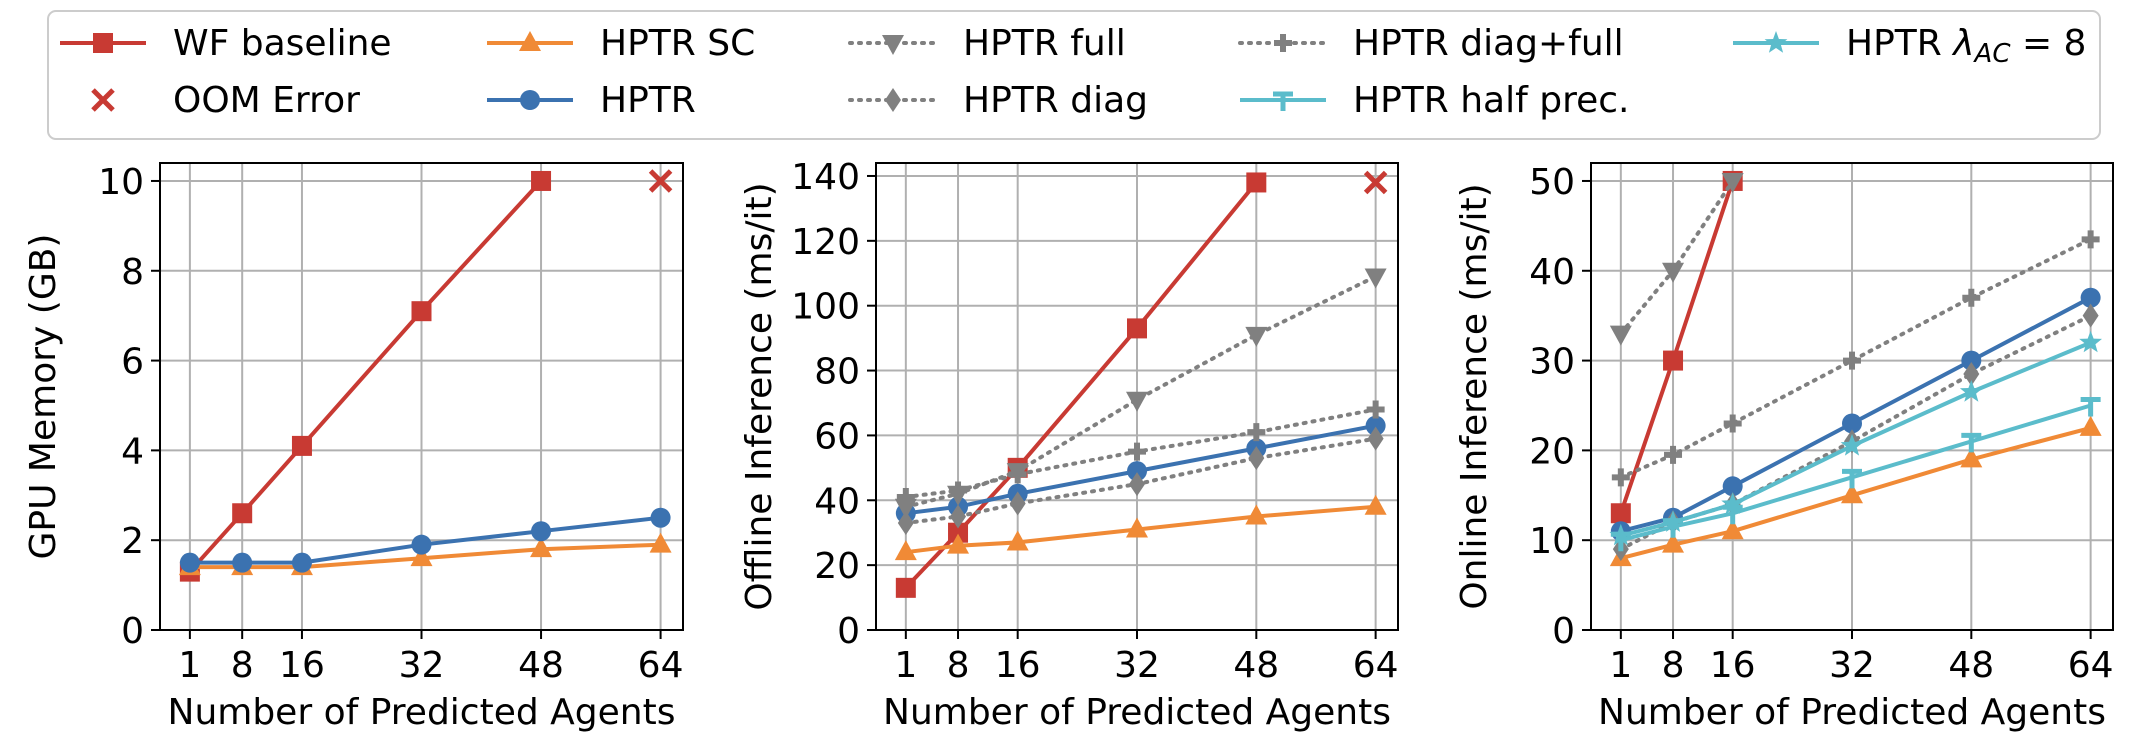 The width and height of the screenshot is (2152, 744). Describe the element at coordinates (1283, 43) in the screenshot. I see `legend-marker-diagfull` at that location.